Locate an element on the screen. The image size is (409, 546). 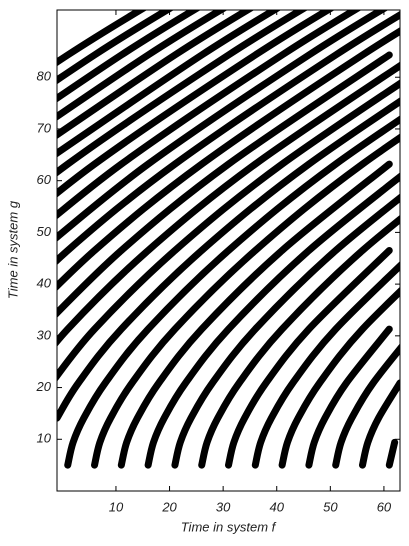
y-tick-label: 40 is located at coordinates (44, 283).